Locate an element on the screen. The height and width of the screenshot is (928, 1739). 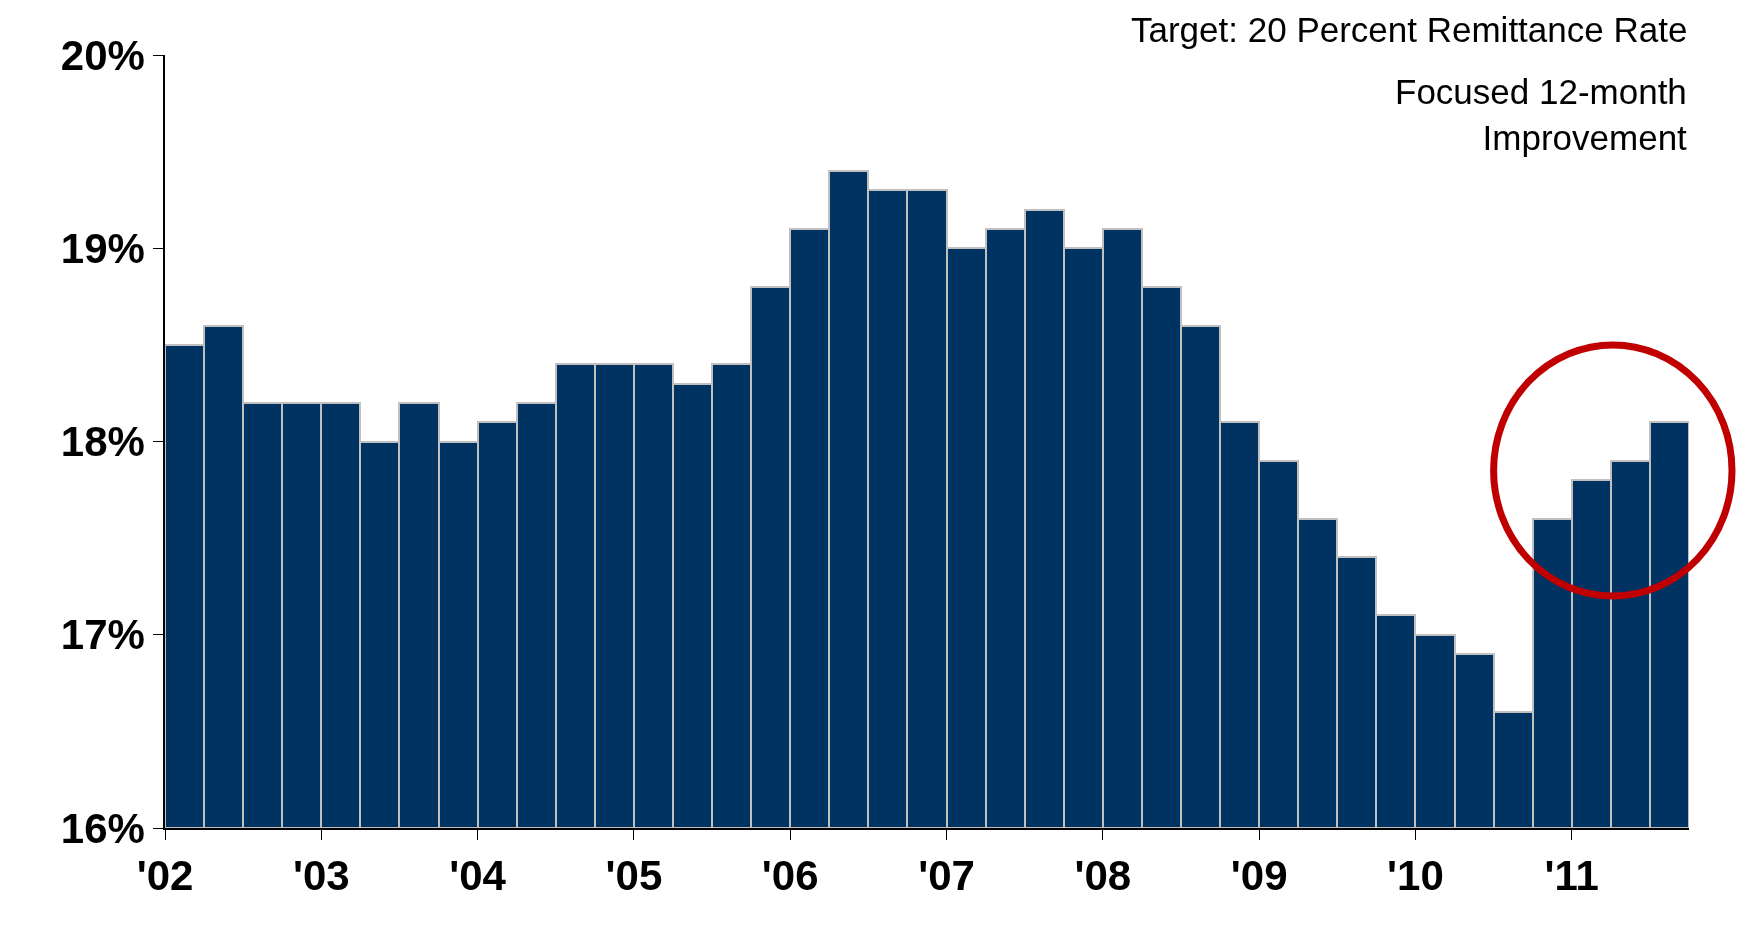
x-tick-label: '02 is located at coordinates (165, 876).